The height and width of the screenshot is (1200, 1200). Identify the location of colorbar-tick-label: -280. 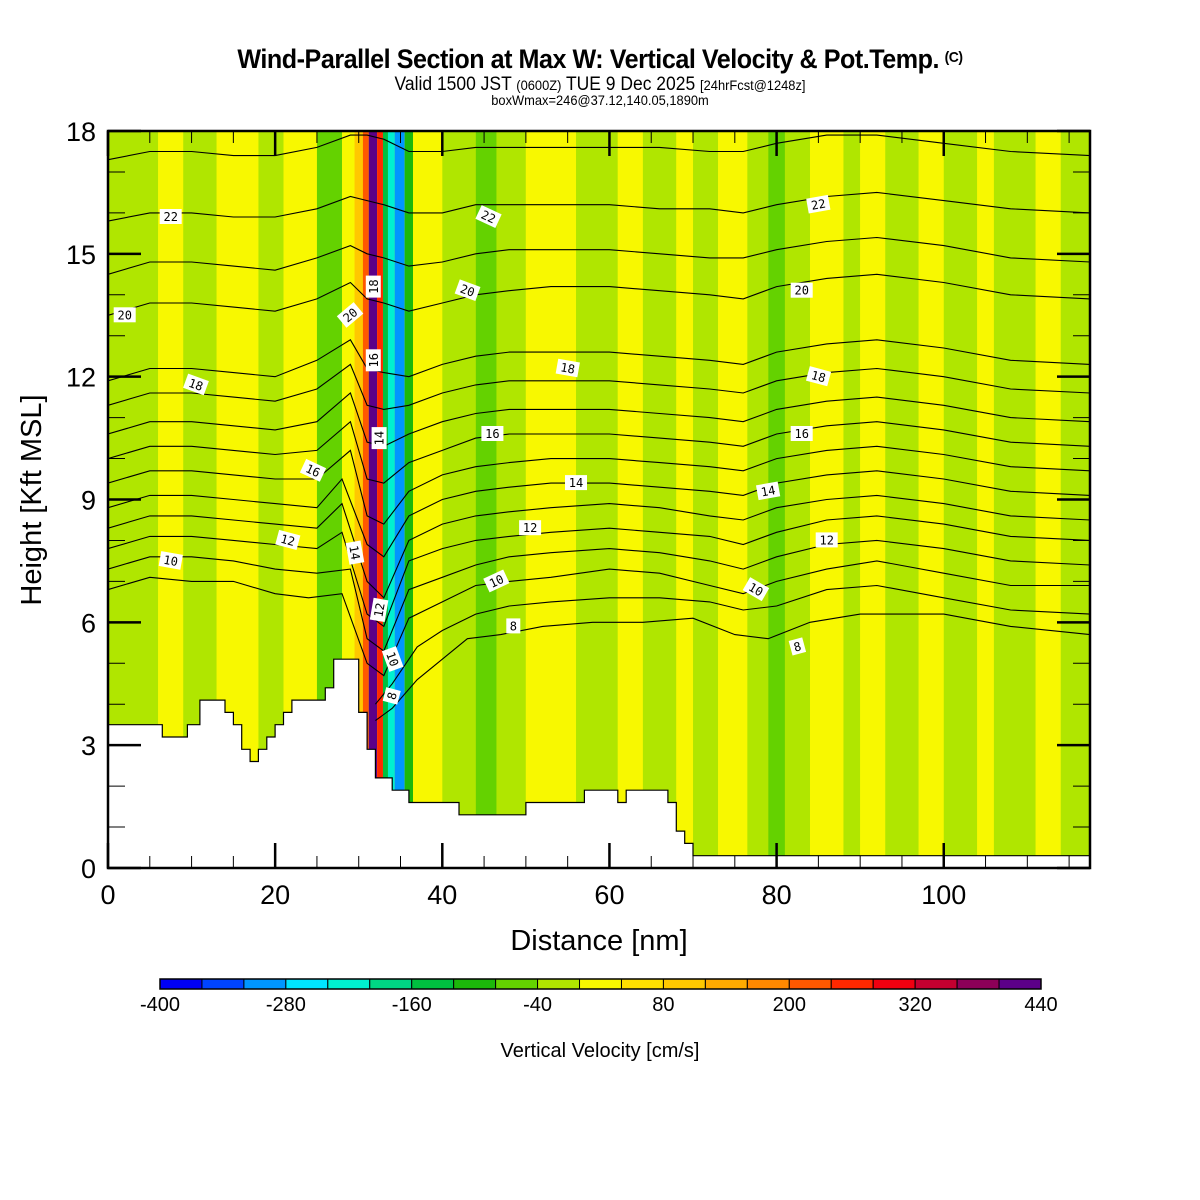
(286, 1005).